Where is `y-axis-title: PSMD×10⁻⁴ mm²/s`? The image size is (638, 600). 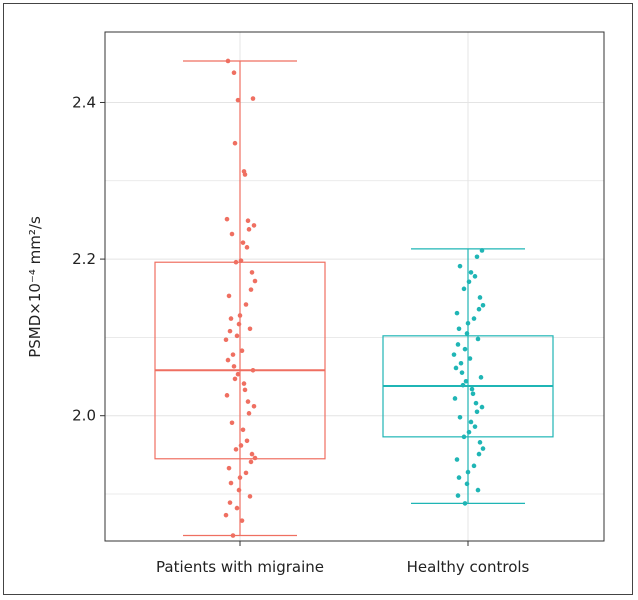 y-axis-title: PSMD×10⁻⁴ mm²/s is located at coordinates (35, 287).